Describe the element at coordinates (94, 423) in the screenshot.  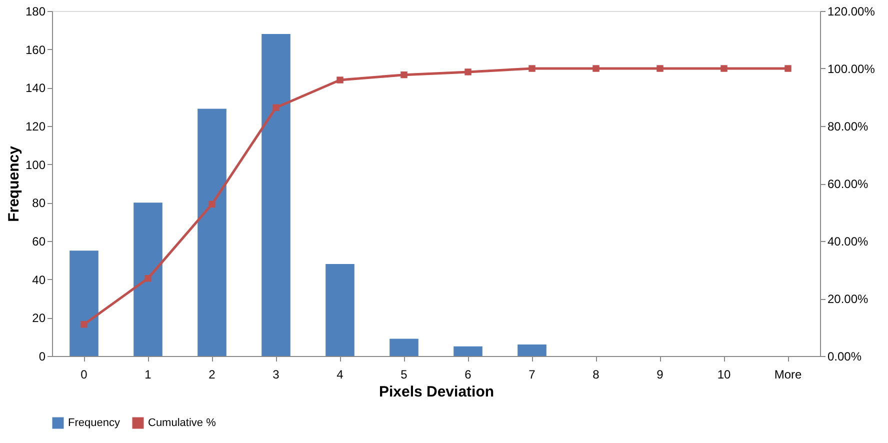
I see `legend-label: Frequency` at that location.